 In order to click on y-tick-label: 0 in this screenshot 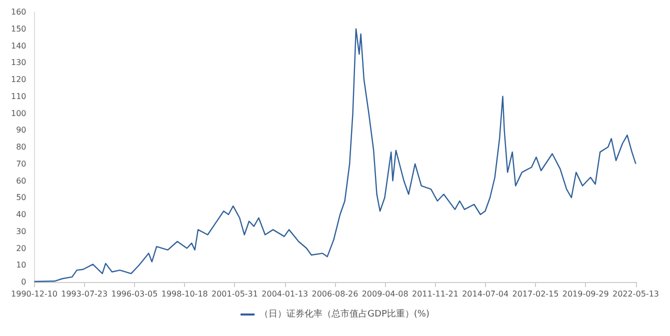, I will do `click(23, 282)`.